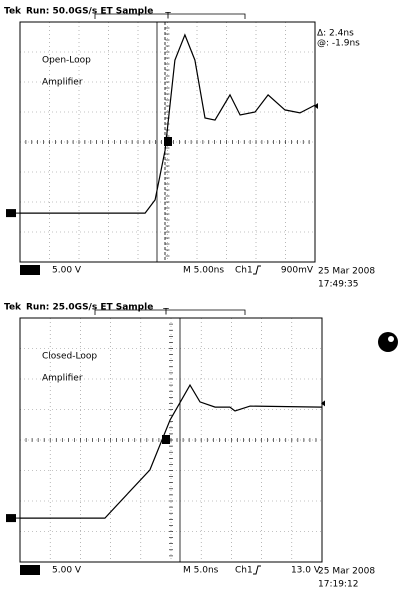 The height and width of the screenshot is (599, 400). Describe the element at coordinates (335, 34) in the screenshot. I see `cursor-readout: Δ: 2.4ns` at that location.